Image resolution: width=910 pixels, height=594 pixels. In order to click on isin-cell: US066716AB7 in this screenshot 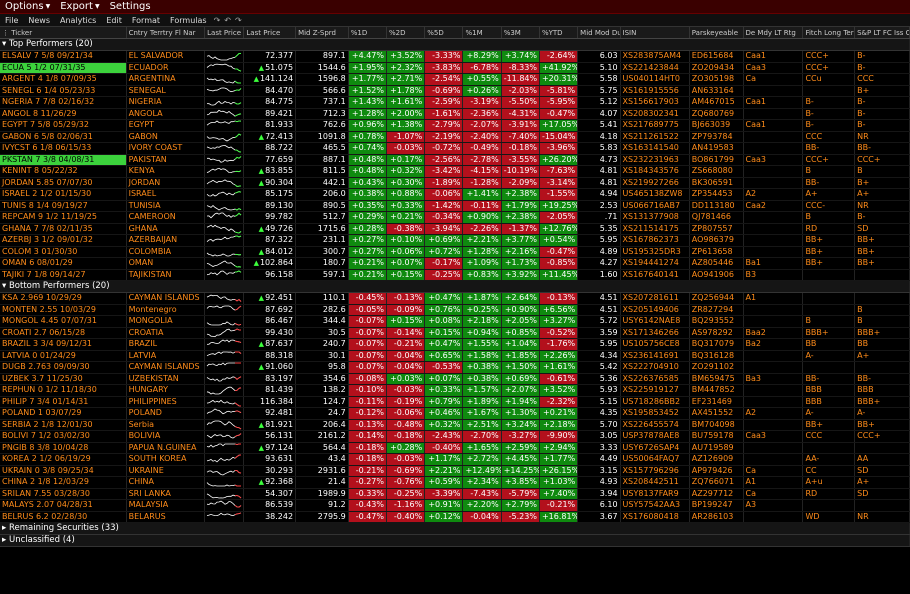, I will do `click(655, 206)`.